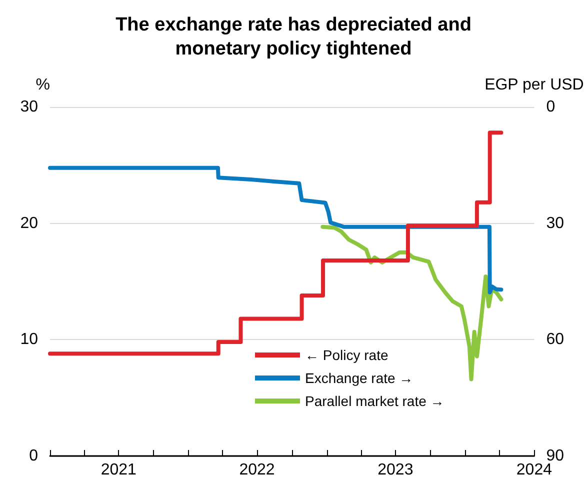 Image resolution: width=587 pixels, height=478 pixels. I want to click on y-tick-label: 10, so click(29, 339).